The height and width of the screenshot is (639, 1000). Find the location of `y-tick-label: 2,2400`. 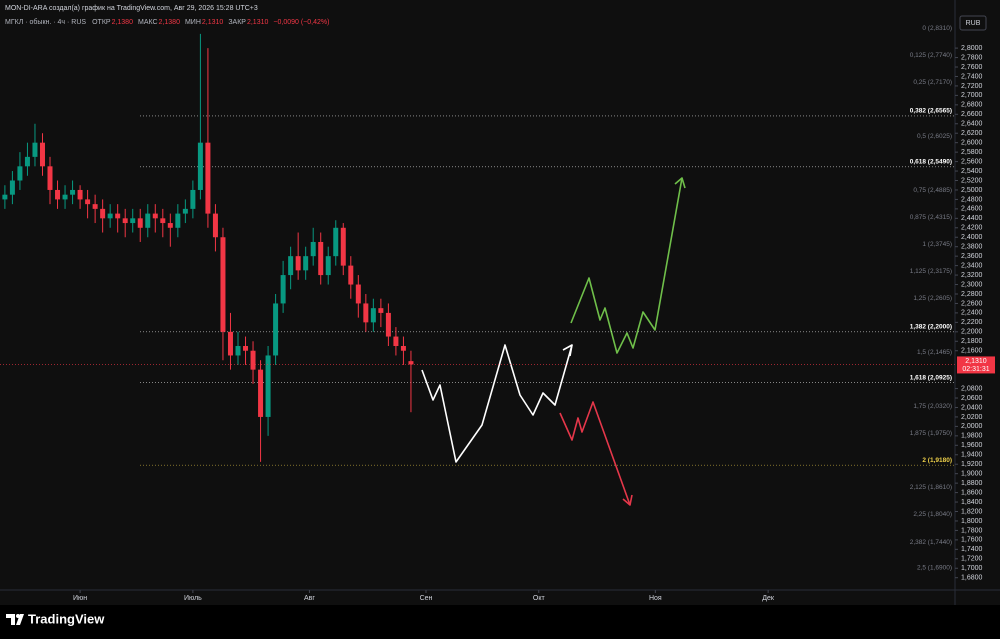

y-tick-label: 2,2400 is located at coordinates (972, 313).